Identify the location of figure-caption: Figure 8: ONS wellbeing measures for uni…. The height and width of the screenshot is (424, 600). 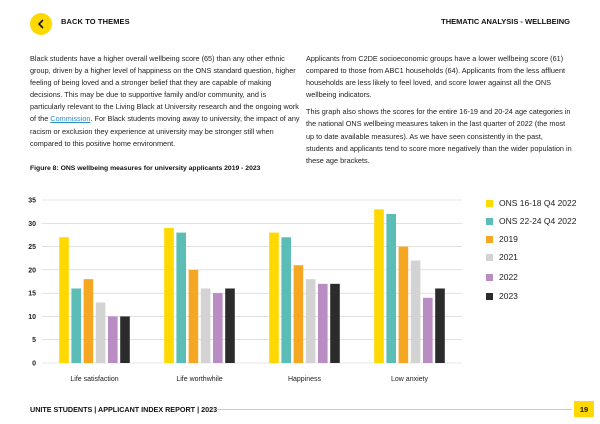
(145, 168).